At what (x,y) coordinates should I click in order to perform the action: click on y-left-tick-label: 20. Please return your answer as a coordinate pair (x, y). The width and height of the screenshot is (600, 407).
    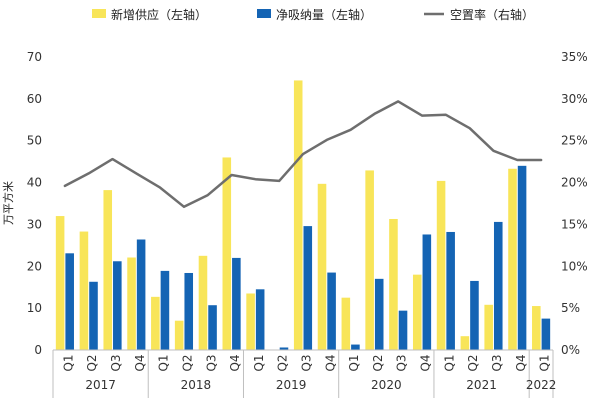
    Looking at the image, I should click on (34, 266).